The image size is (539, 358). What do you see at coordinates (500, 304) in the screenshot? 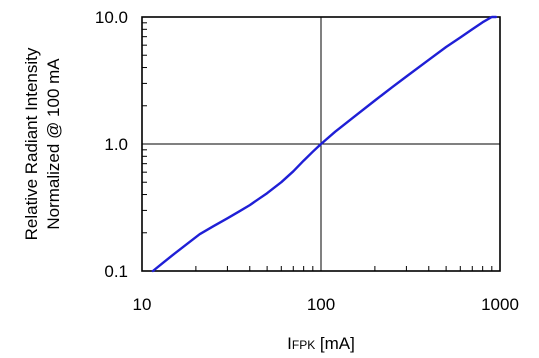
I see `x-tick-label: 1000` at bounding box center [500, 304].